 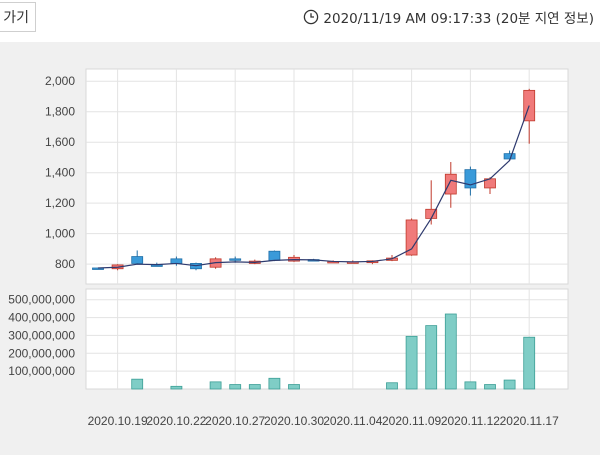 I want to click on price-tick-label: 1,400, so click(x=60, y=173).